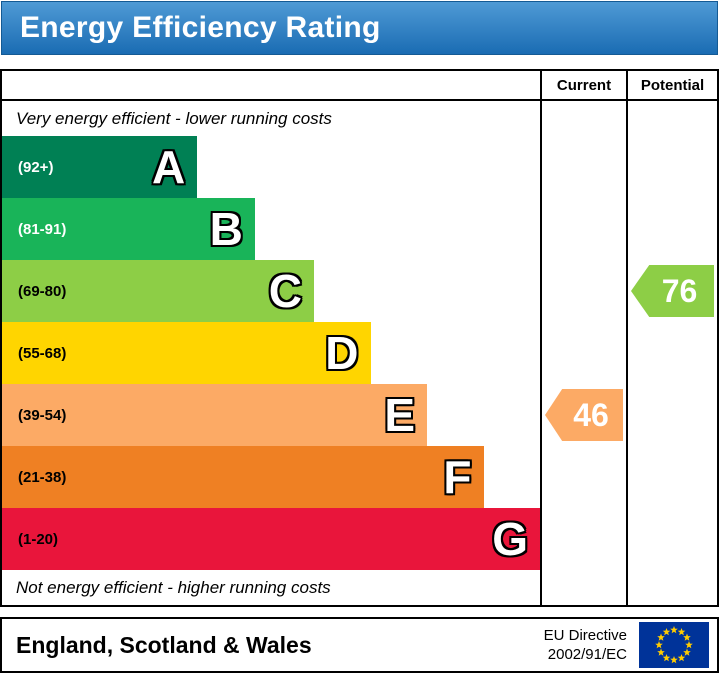 Image resolution: width=719 pixels, height=676 pixels. I want to click on region-label: England, Scotland & Wales, so click(164, 644).